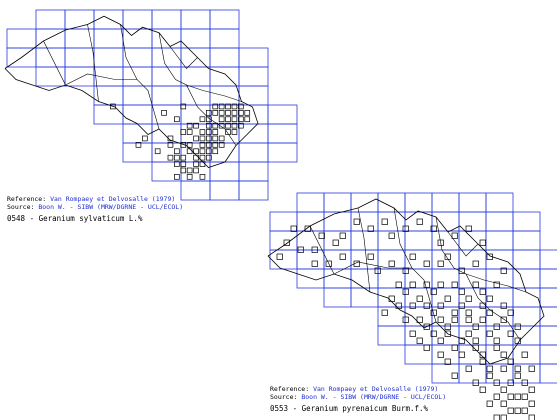 Image resolution: width=557 pixels, height=420 pixels. What do you see at coordinates (374, 397) in the screenshot?
I see `source-value: Boon W. - SIBW (MRW/DGRNE - UCL/ECOL)` at bounding box center [374, 397].